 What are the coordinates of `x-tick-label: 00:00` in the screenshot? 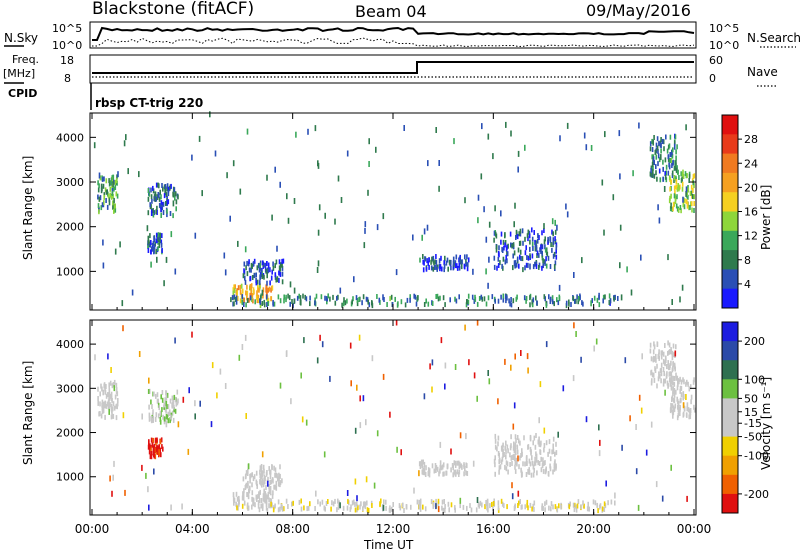 It's located at (92, 529).